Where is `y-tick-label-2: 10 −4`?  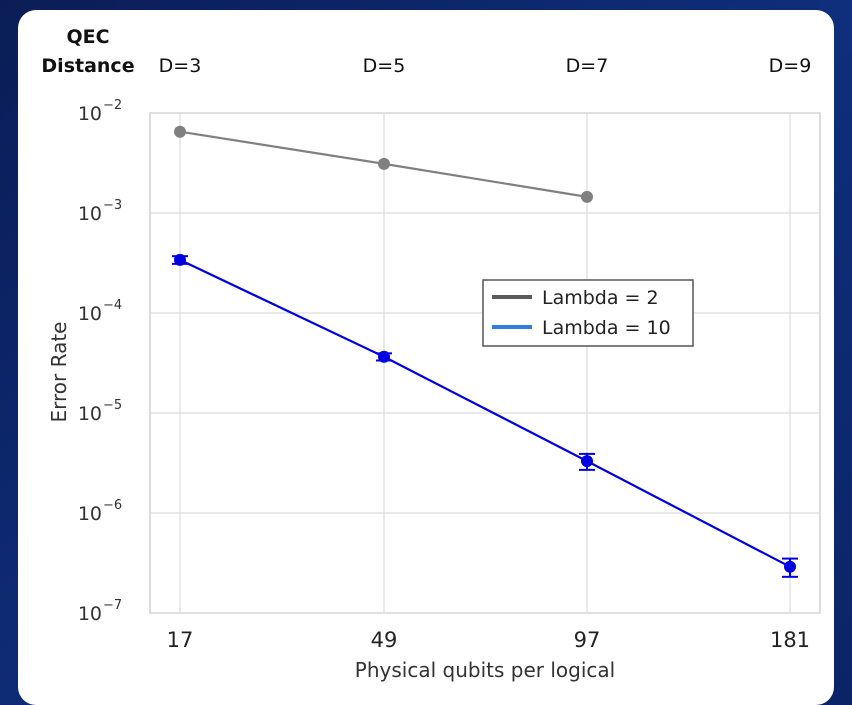
y-tick-label-2: 10 −4 is located at coordinates (100, 311).